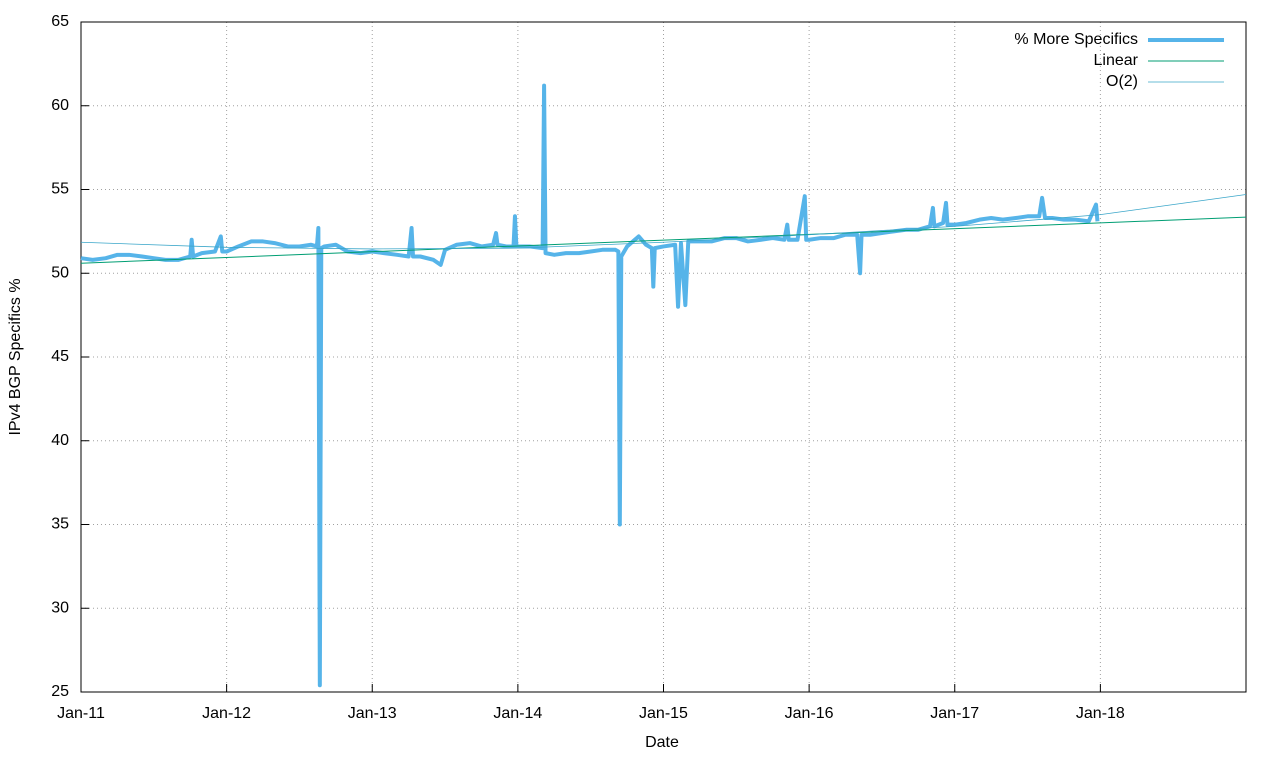  What do you see at coordinates (15, 356) in the screenshot?
I see `y-axis-label: IPv4 BGP Specifics %` at bounding box center [15, 356].